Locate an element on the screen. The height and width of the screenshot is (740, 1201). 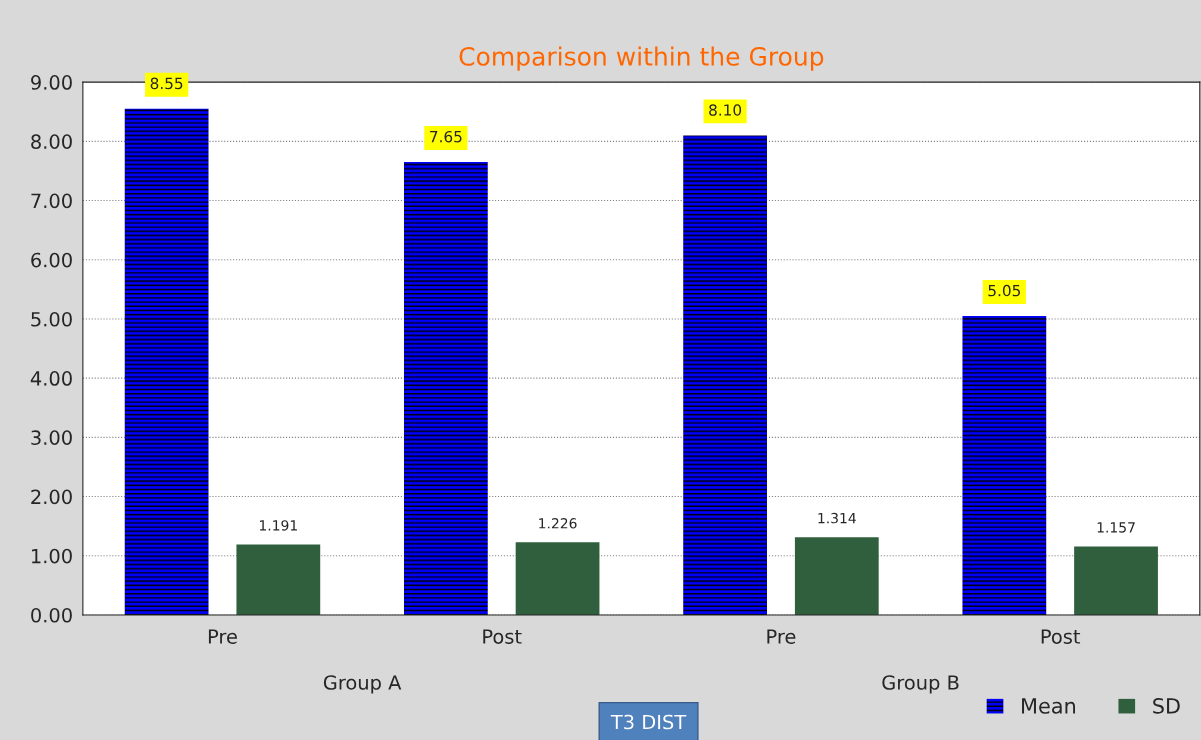
data-label: 1.226 is located at coordinates (558, 523).